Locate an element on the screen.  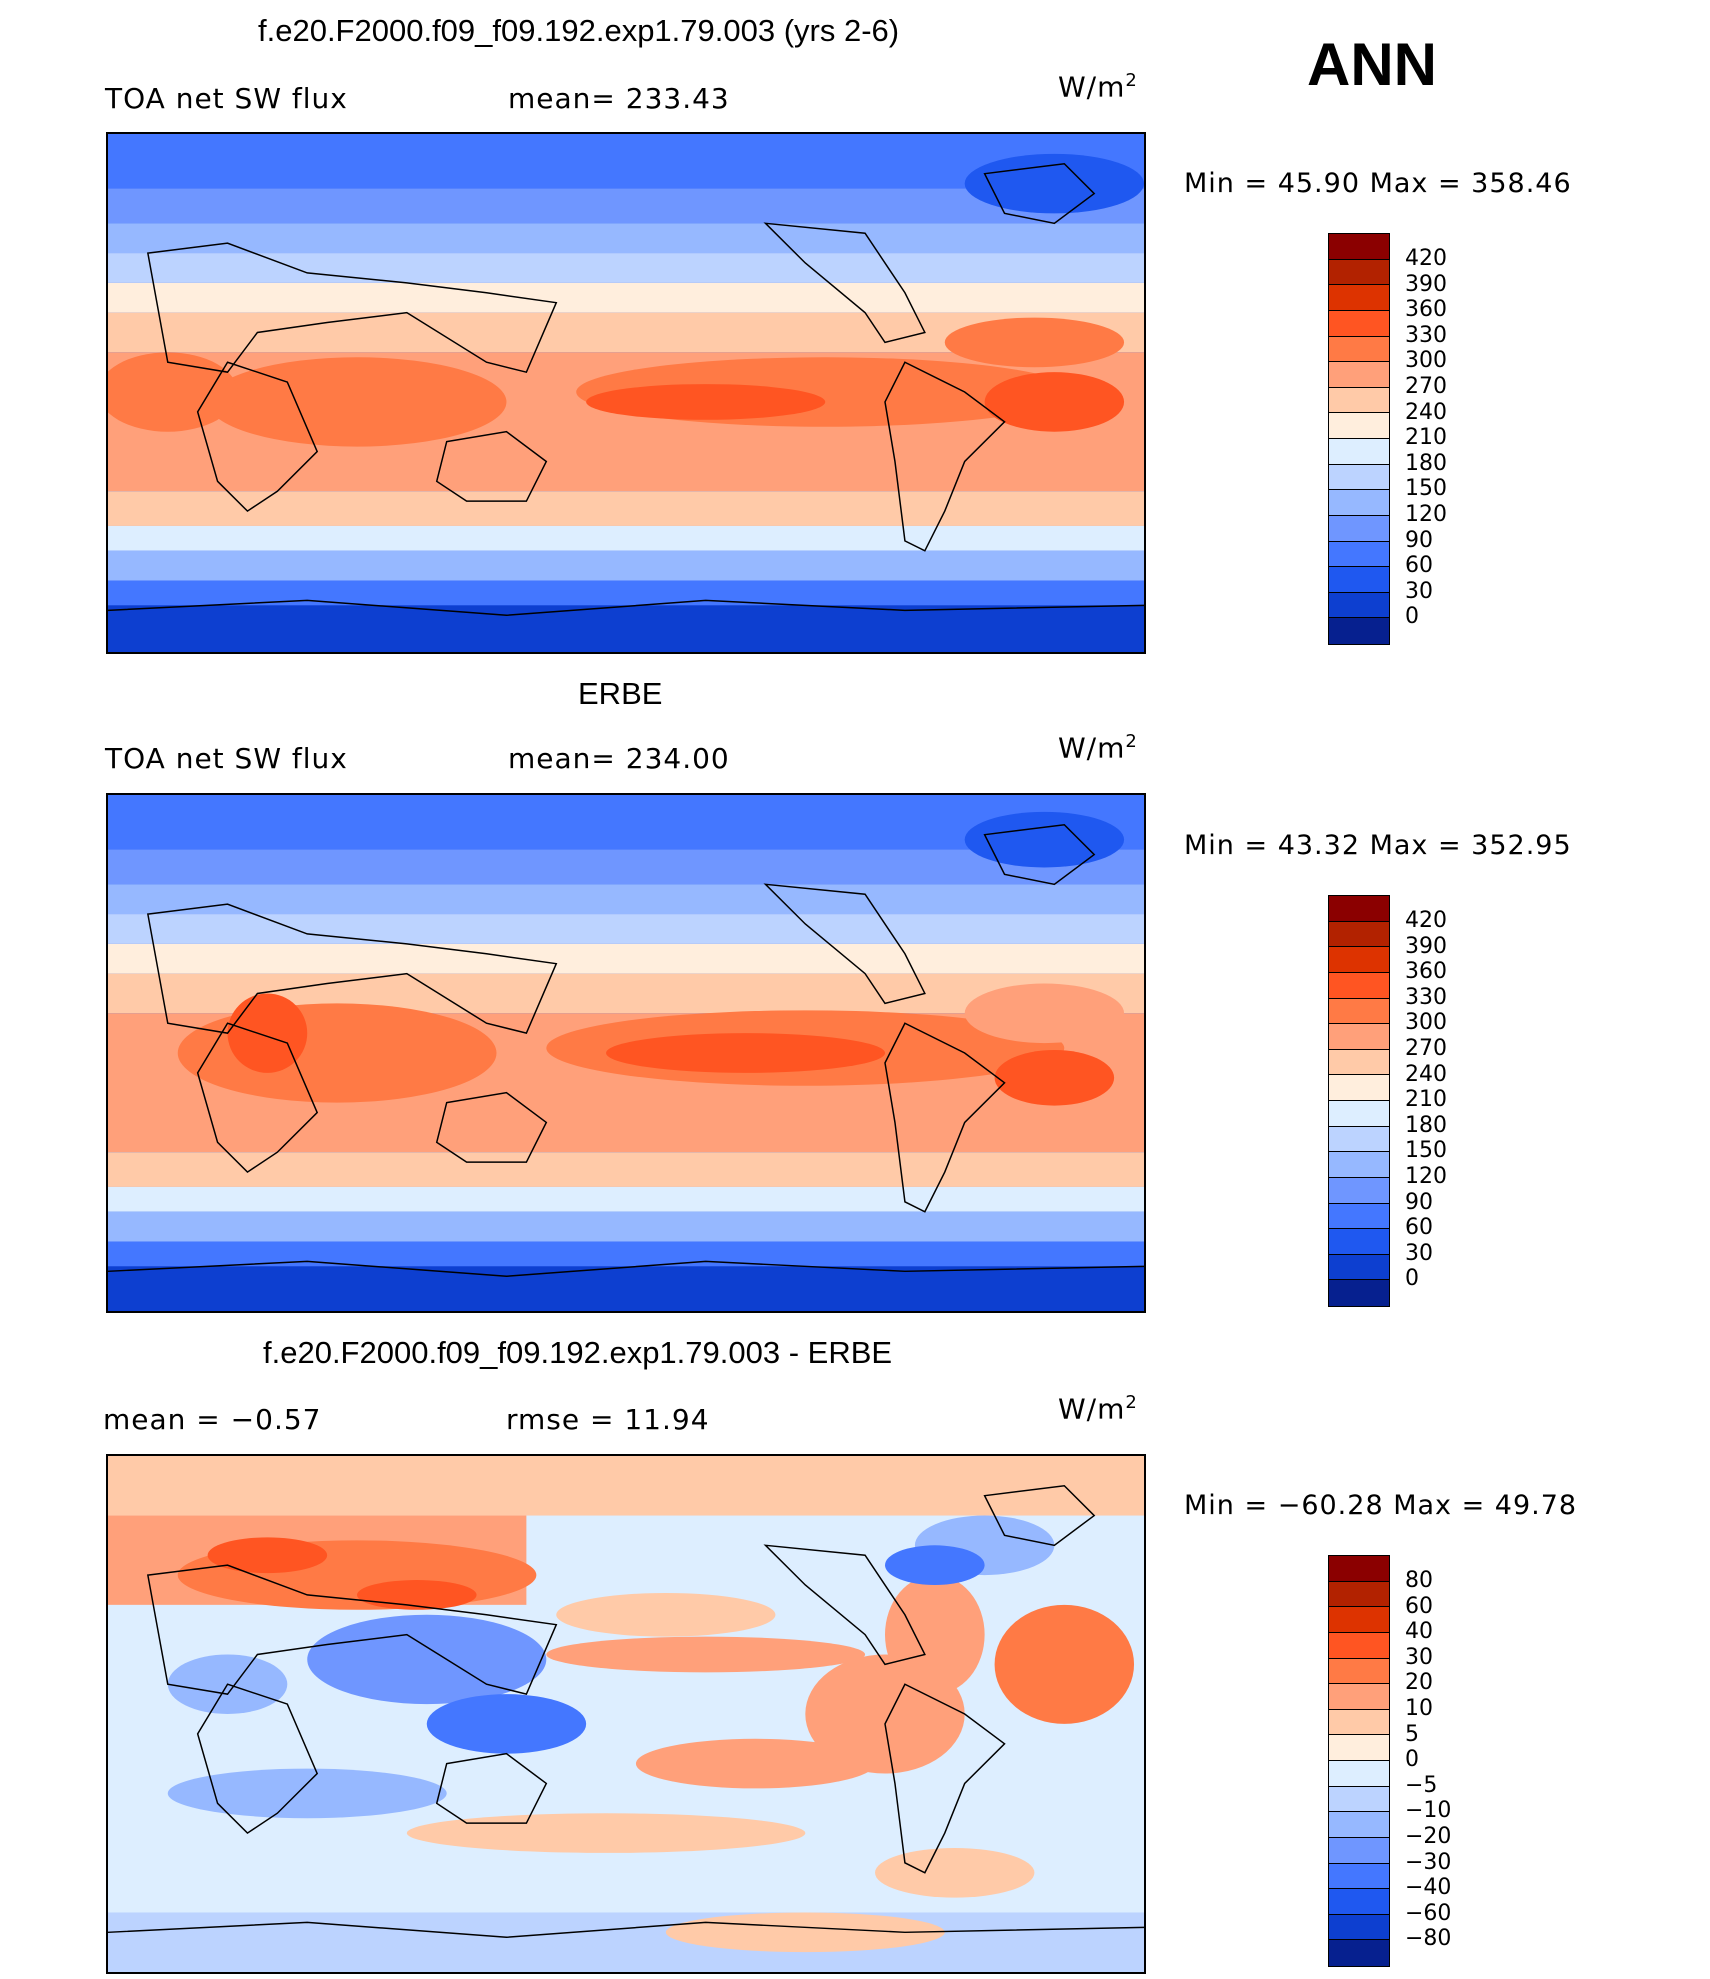
cbar-label: 10 is located at coordinates (1419, 1708).